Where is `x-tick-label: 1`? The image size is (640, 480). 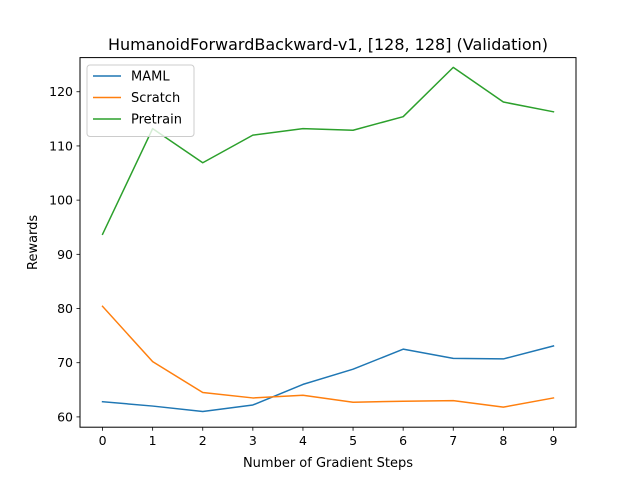
x-tick-label: 1 is located at coordinates (153, 440).